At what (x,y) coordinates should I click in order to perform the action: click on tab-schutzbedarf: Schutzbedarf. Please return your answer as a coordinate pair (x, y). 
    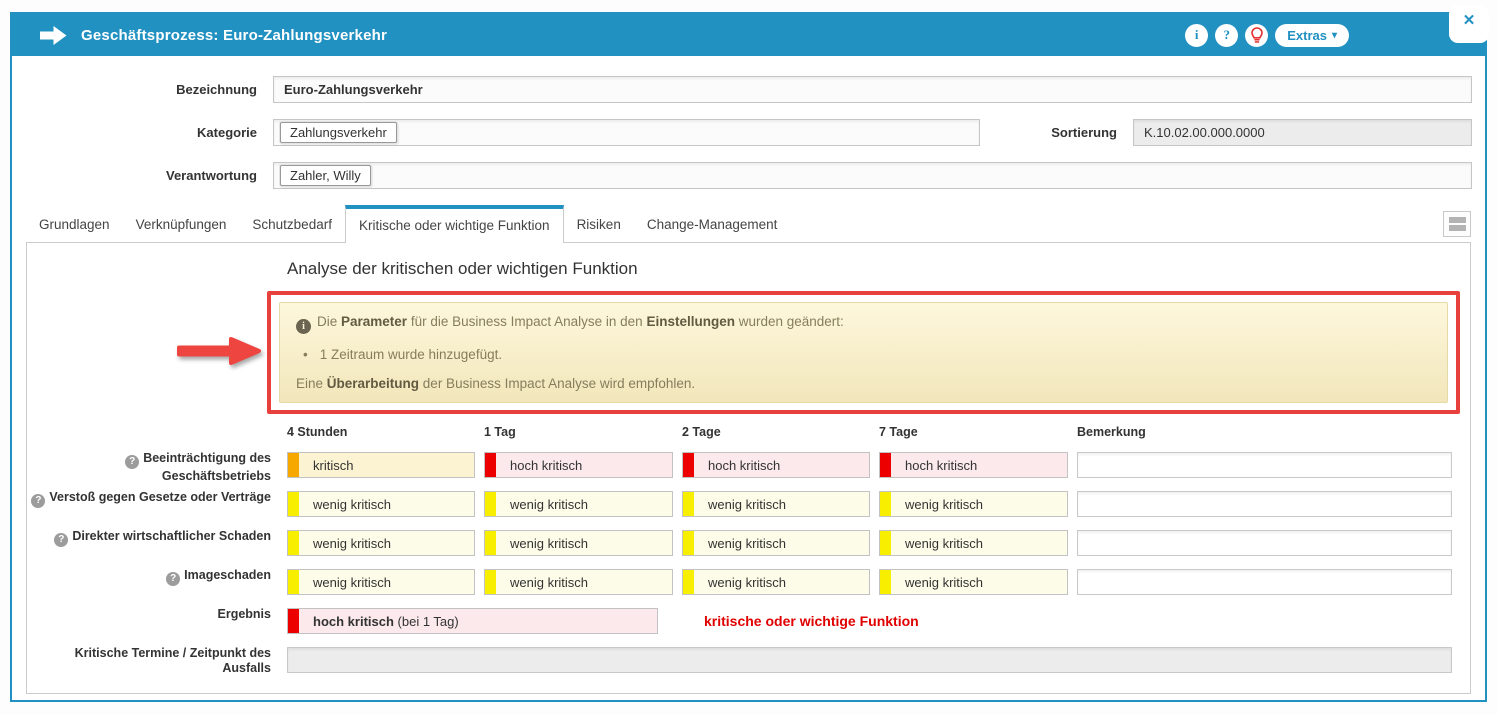
    Looking at the image, I should click on (292, 224).